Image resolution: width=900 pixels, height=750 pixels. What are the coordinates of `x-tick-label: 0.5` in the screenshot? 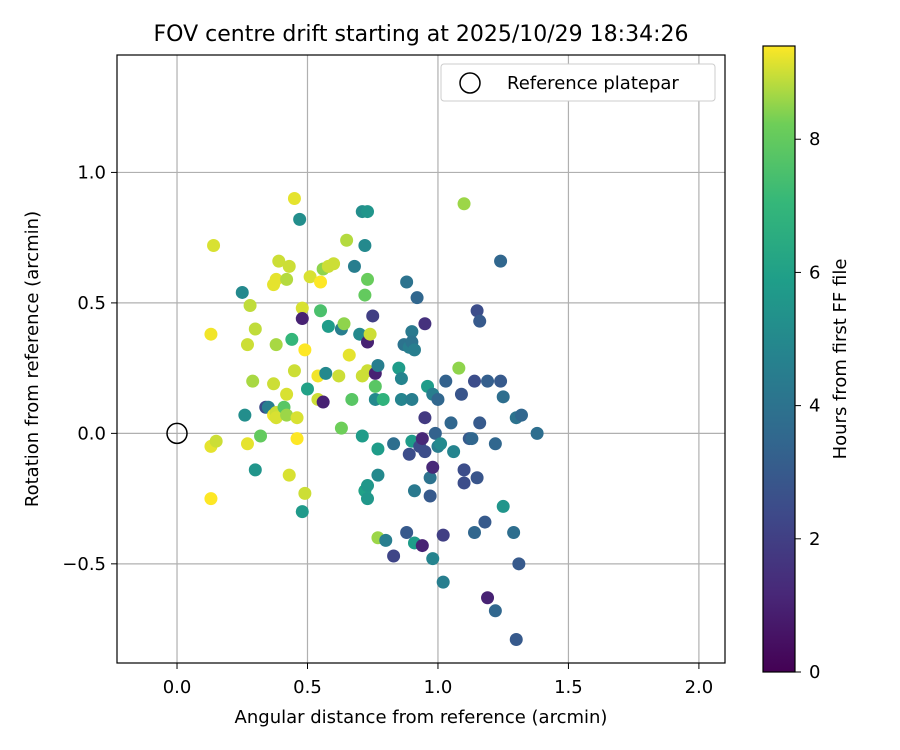 It's located at (307, 687).